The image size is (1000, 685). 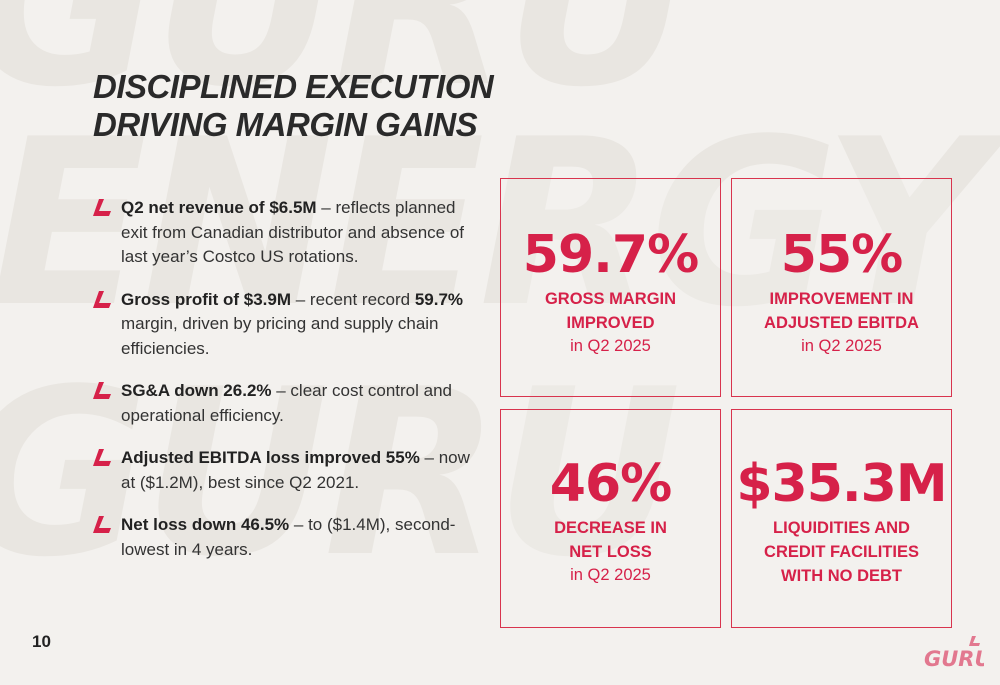 What do you see at coordinates (610, 540) in the screenshot?
I see `stat-label: DECREASE IN NET LOSS` at bounding box center [610, 540].